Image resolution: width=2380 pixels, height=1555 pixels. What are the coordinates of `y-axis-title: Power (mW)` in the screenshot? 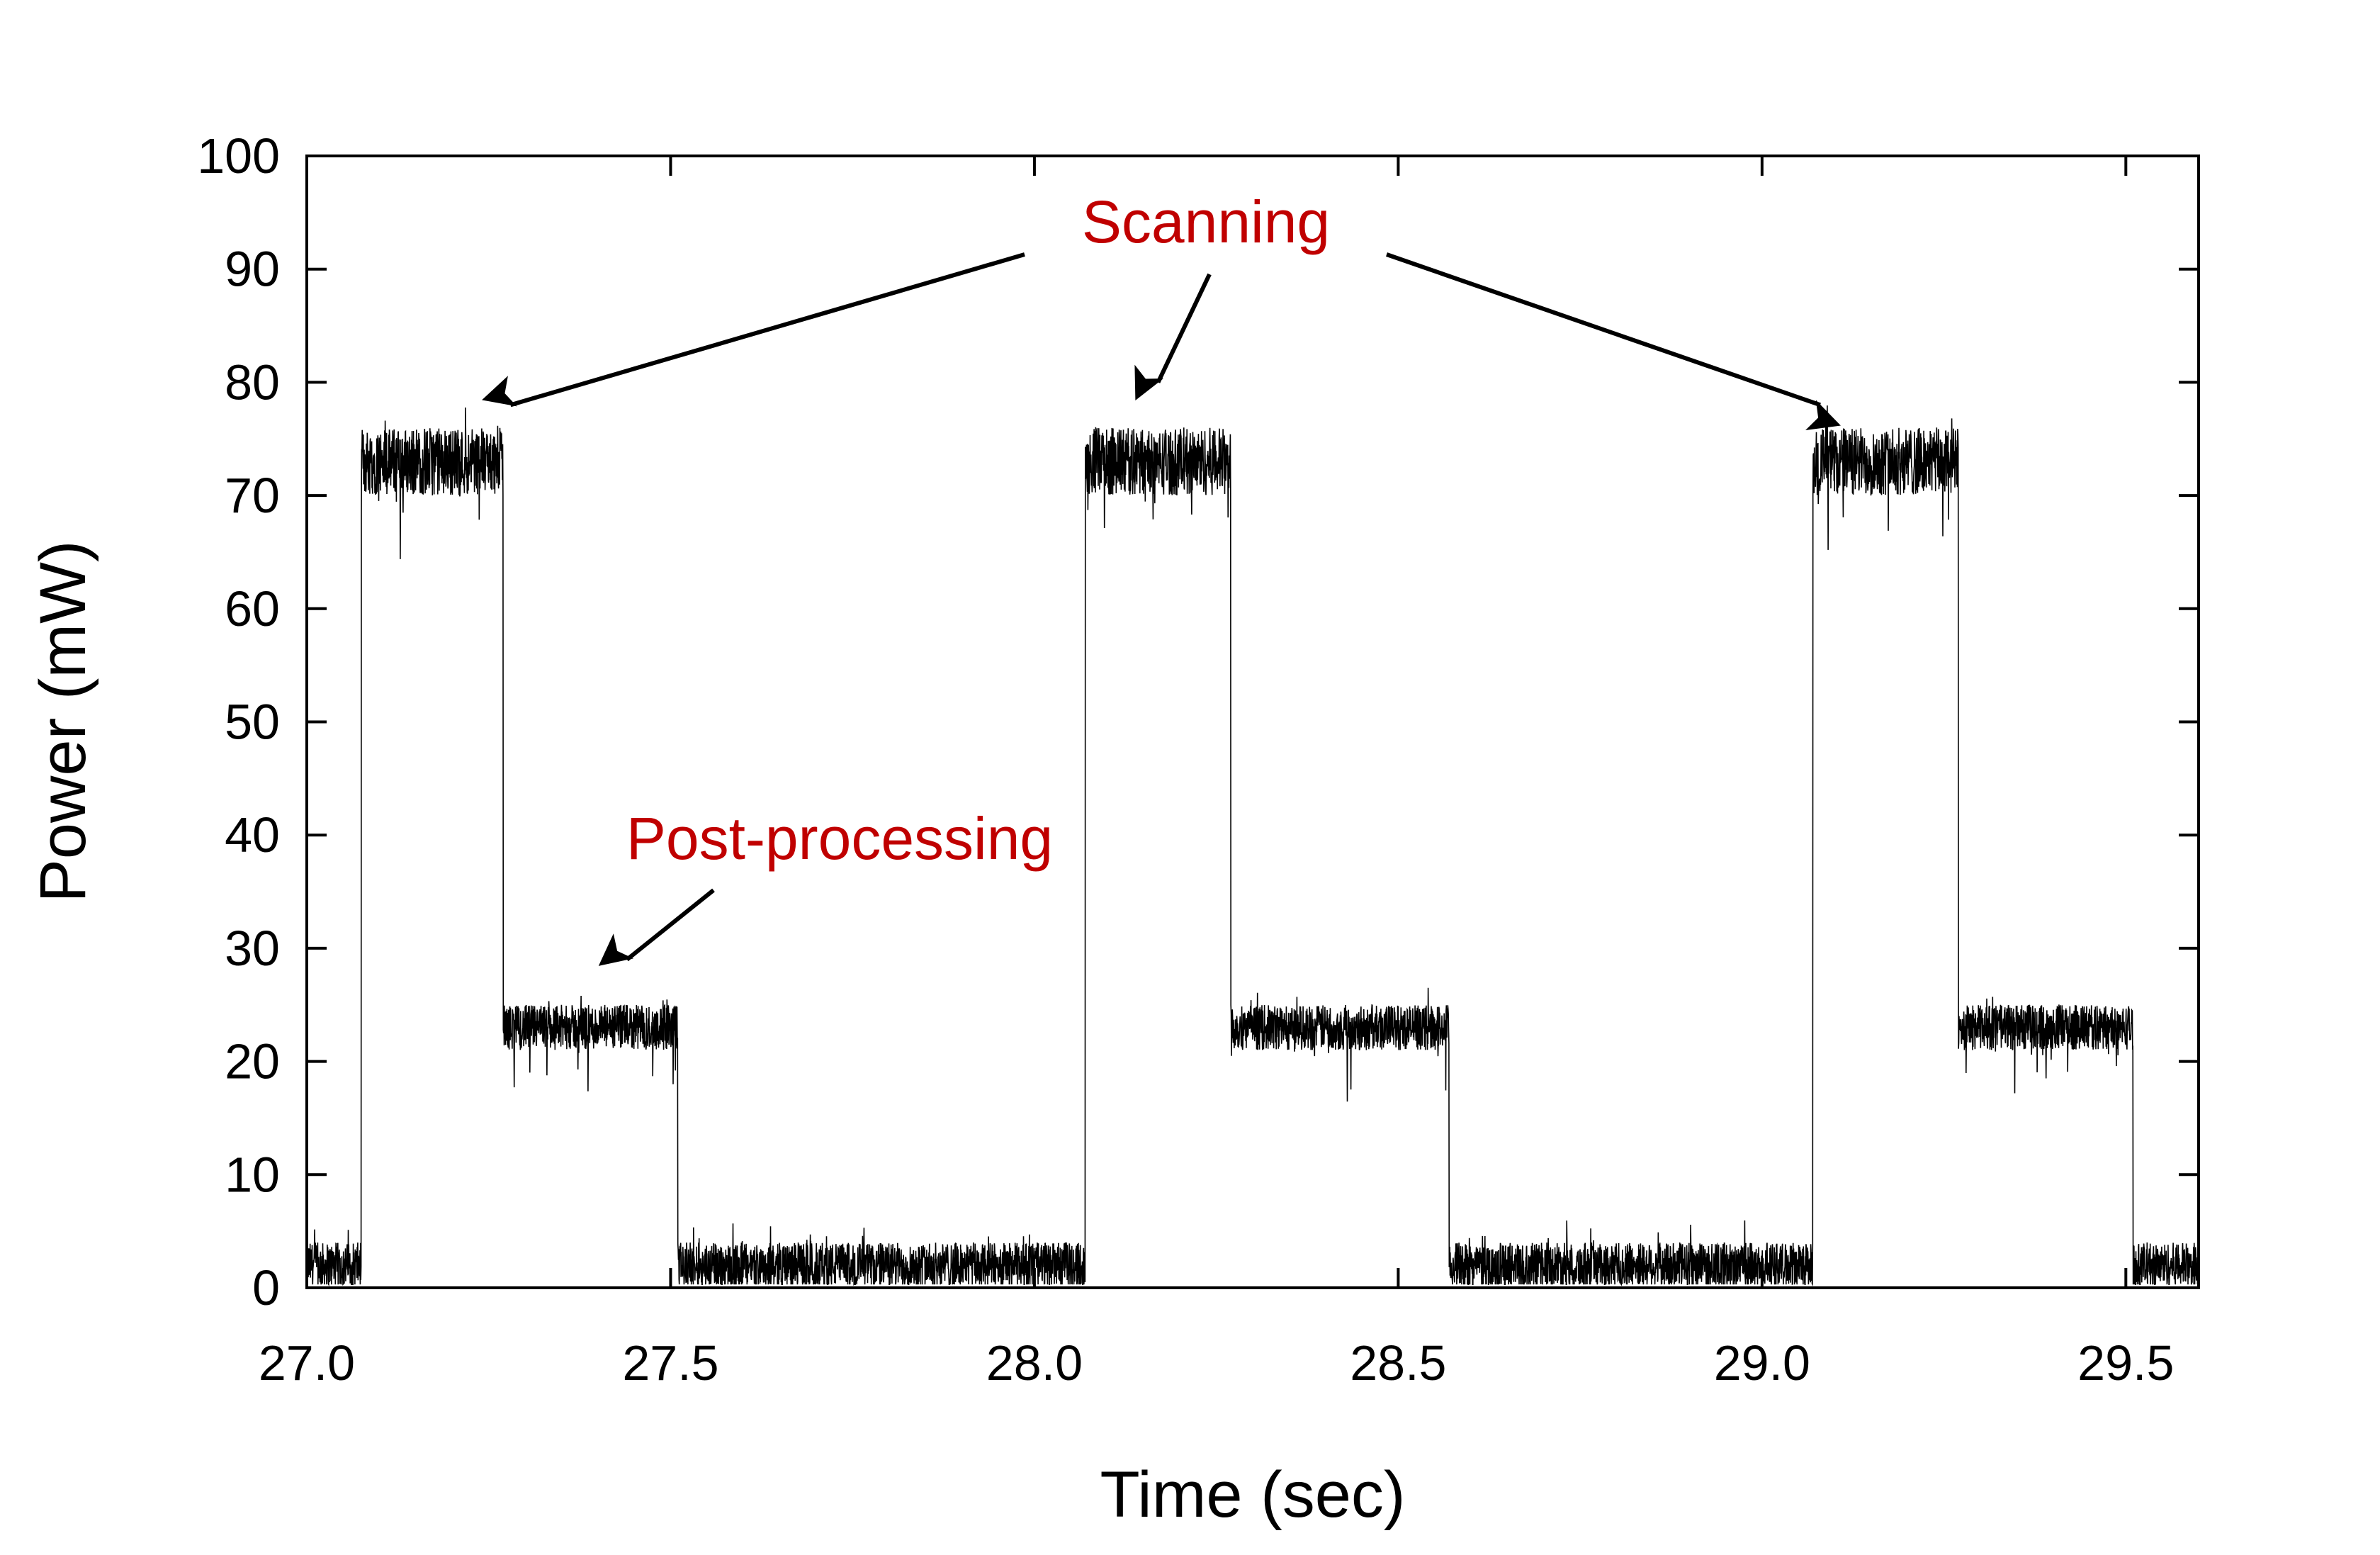 It's located at (63, 721).